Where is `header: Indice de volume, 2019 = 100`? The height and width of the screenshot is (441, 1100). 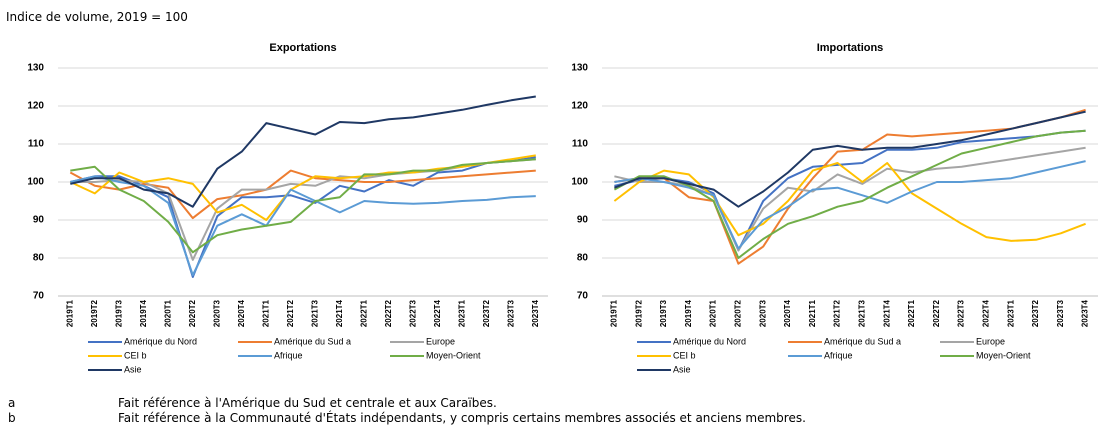 header: Indice de volume, 2019 = 100 is located at coordinates (97, 17).